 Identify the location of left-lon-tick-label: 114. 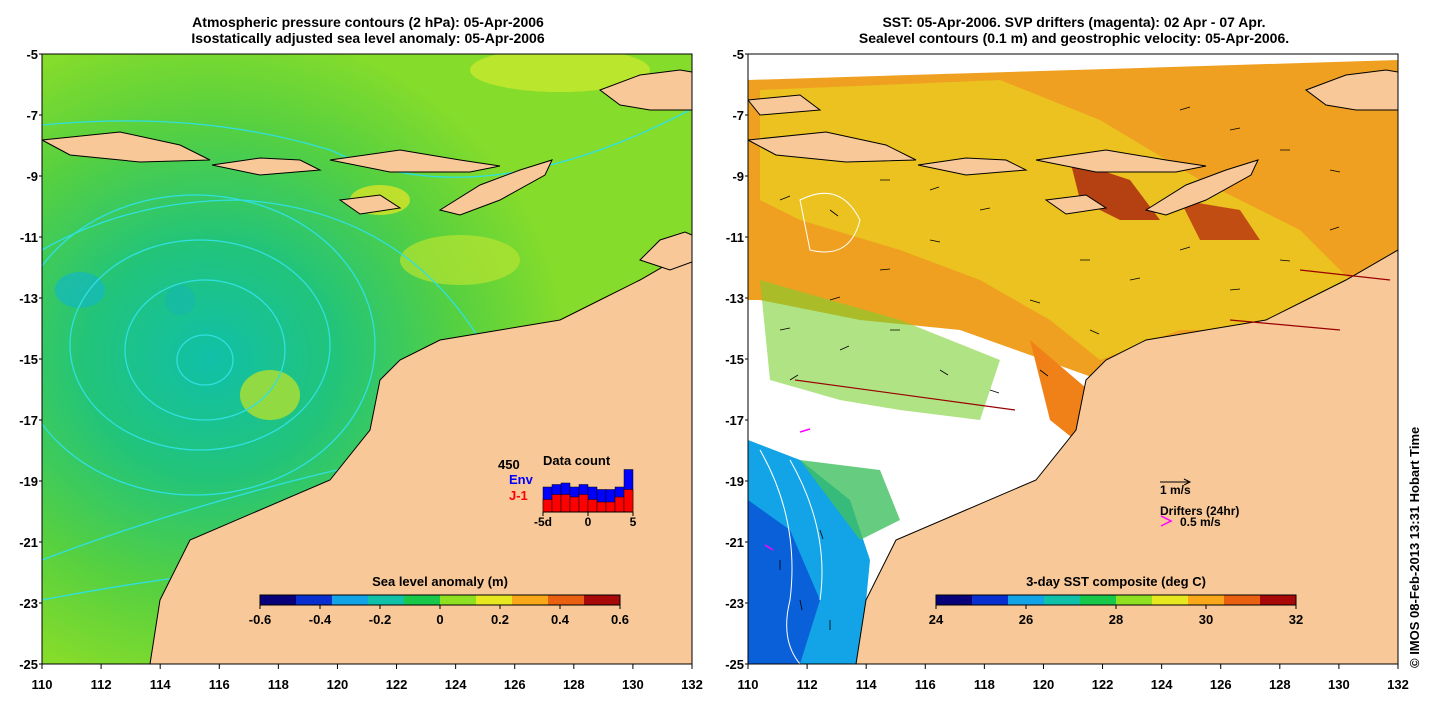
(161, 684).